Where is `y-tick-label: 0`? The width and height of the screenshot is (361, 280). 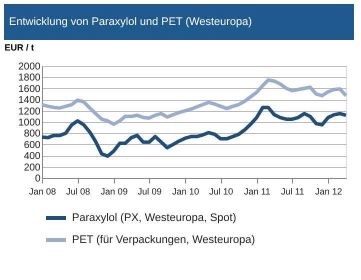
y-tick-label: 0 is located at coordinates (37, 179).